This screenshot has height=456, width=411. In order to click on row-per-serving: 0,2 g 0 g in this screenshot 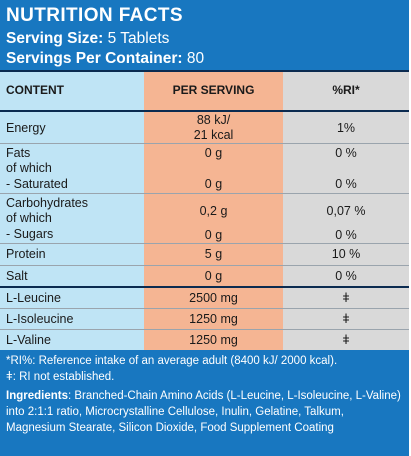, I will do `click(213, 223)`.